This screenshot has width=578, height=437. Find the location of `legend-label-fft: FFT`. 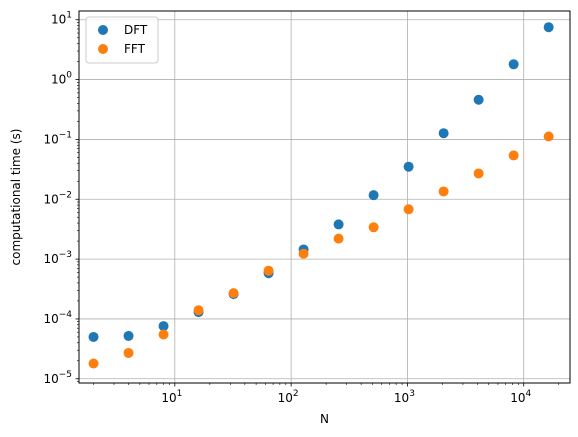

legend-label-fft: FFT is located at coordinates (135, 49).